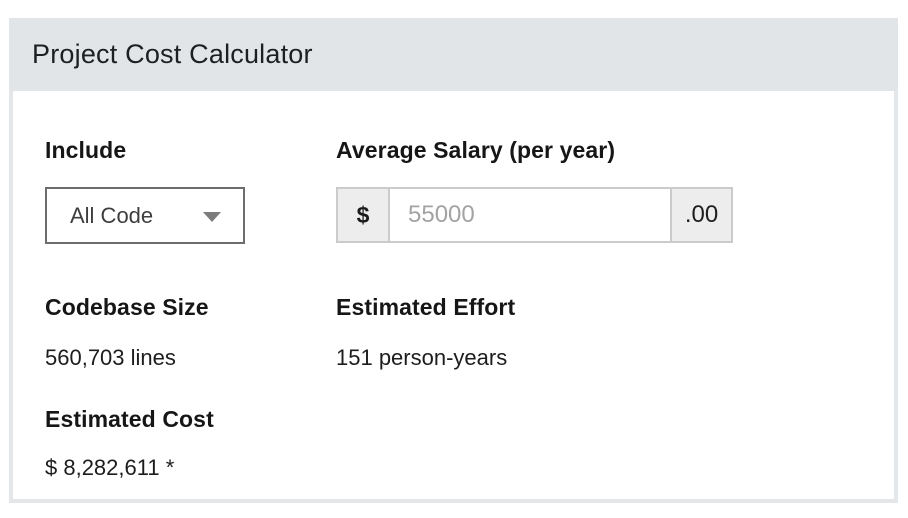 This screenshot has width=908, height=518. Describe the element at coordinates (363, 215) in the screenshot. I see `currency-prefix-addon: $` at that location.